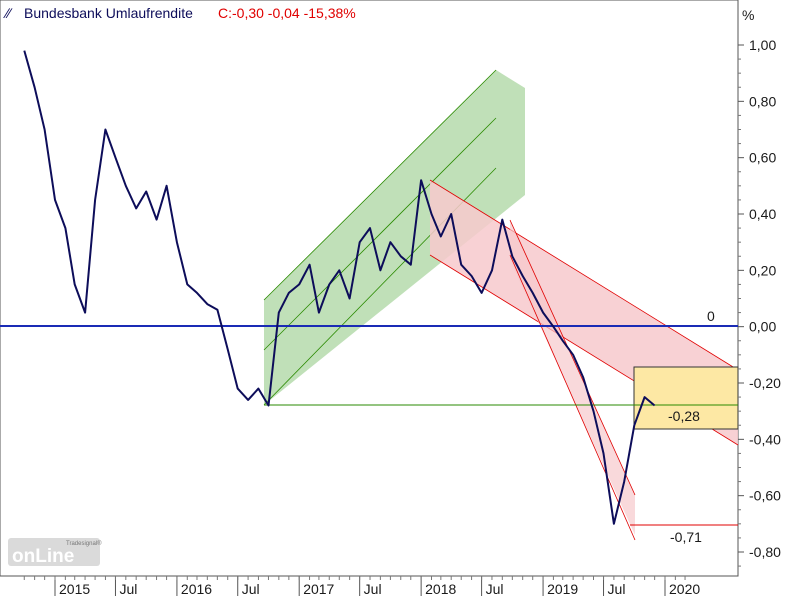  What do you see at coordinates (684, 589) in the screenshot?
I see `x-tick-label: 2020` at bounding box center [684, 589].